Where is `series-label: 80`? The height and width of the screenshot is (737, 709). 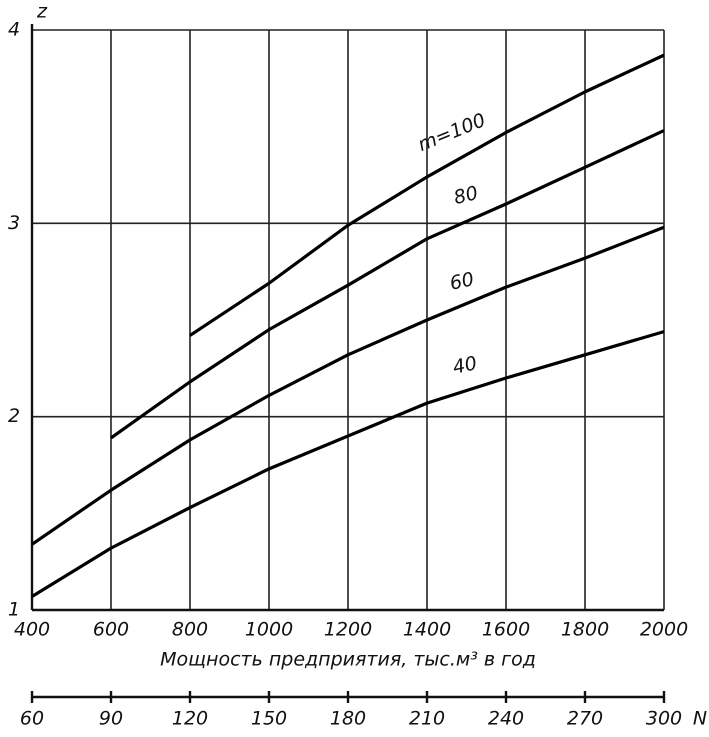 series-label: 80 is located at coordinates (465, 195).